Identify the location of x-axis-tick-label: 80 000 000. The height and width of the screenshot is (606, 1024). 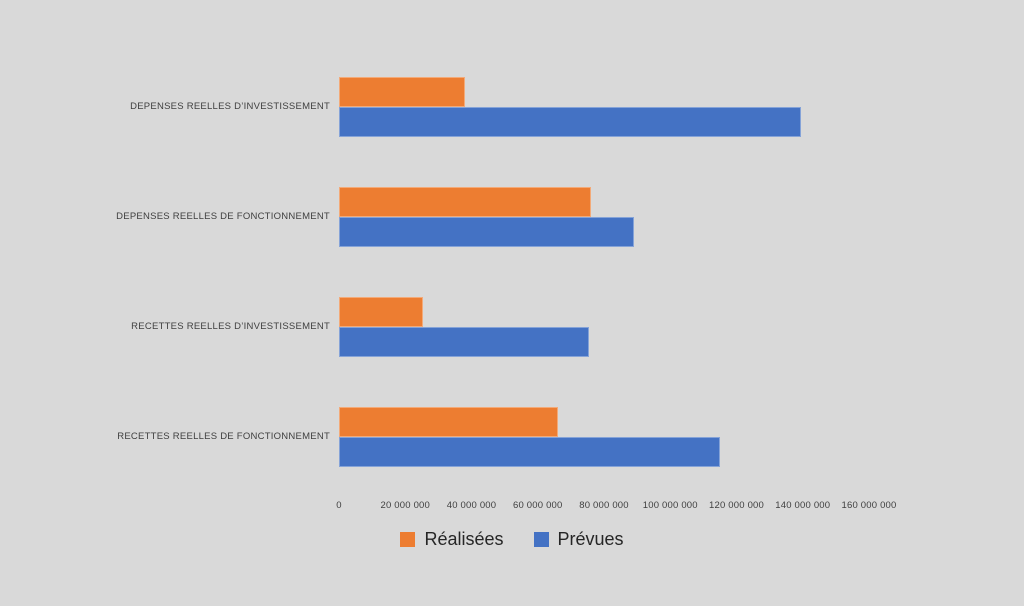
(604, 505).